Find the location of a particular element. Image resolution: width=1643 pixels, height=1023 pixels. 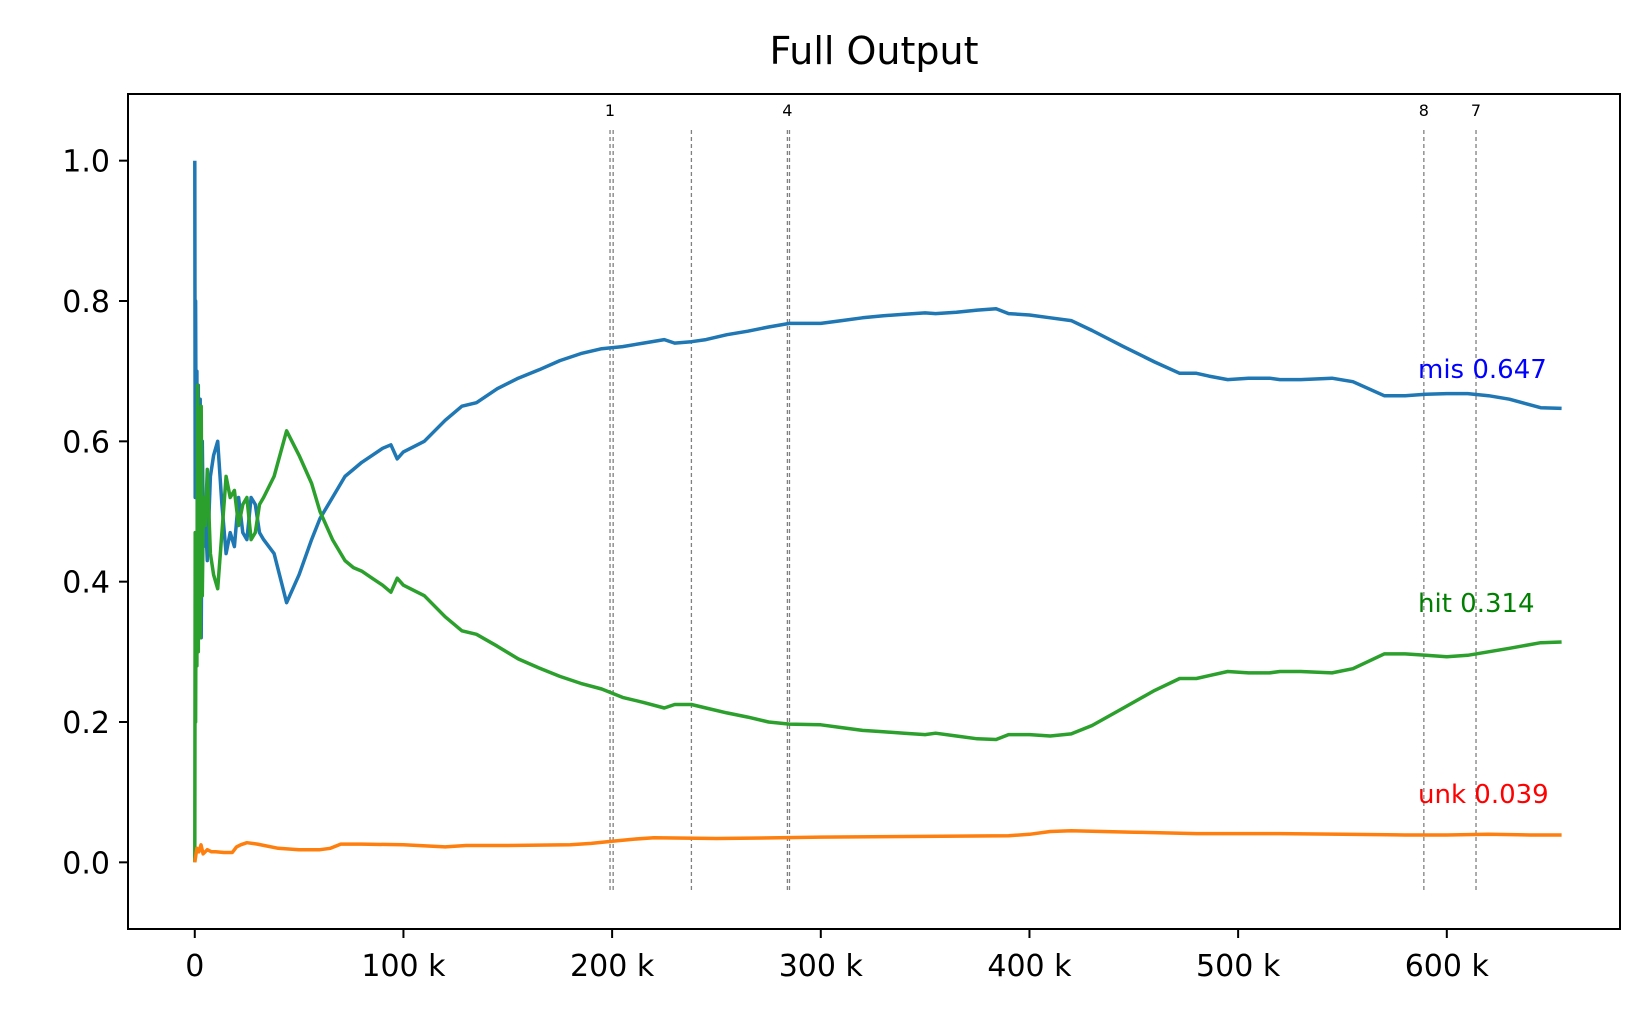

x-tick-label: 100 k is located at coordinates (403, 966).